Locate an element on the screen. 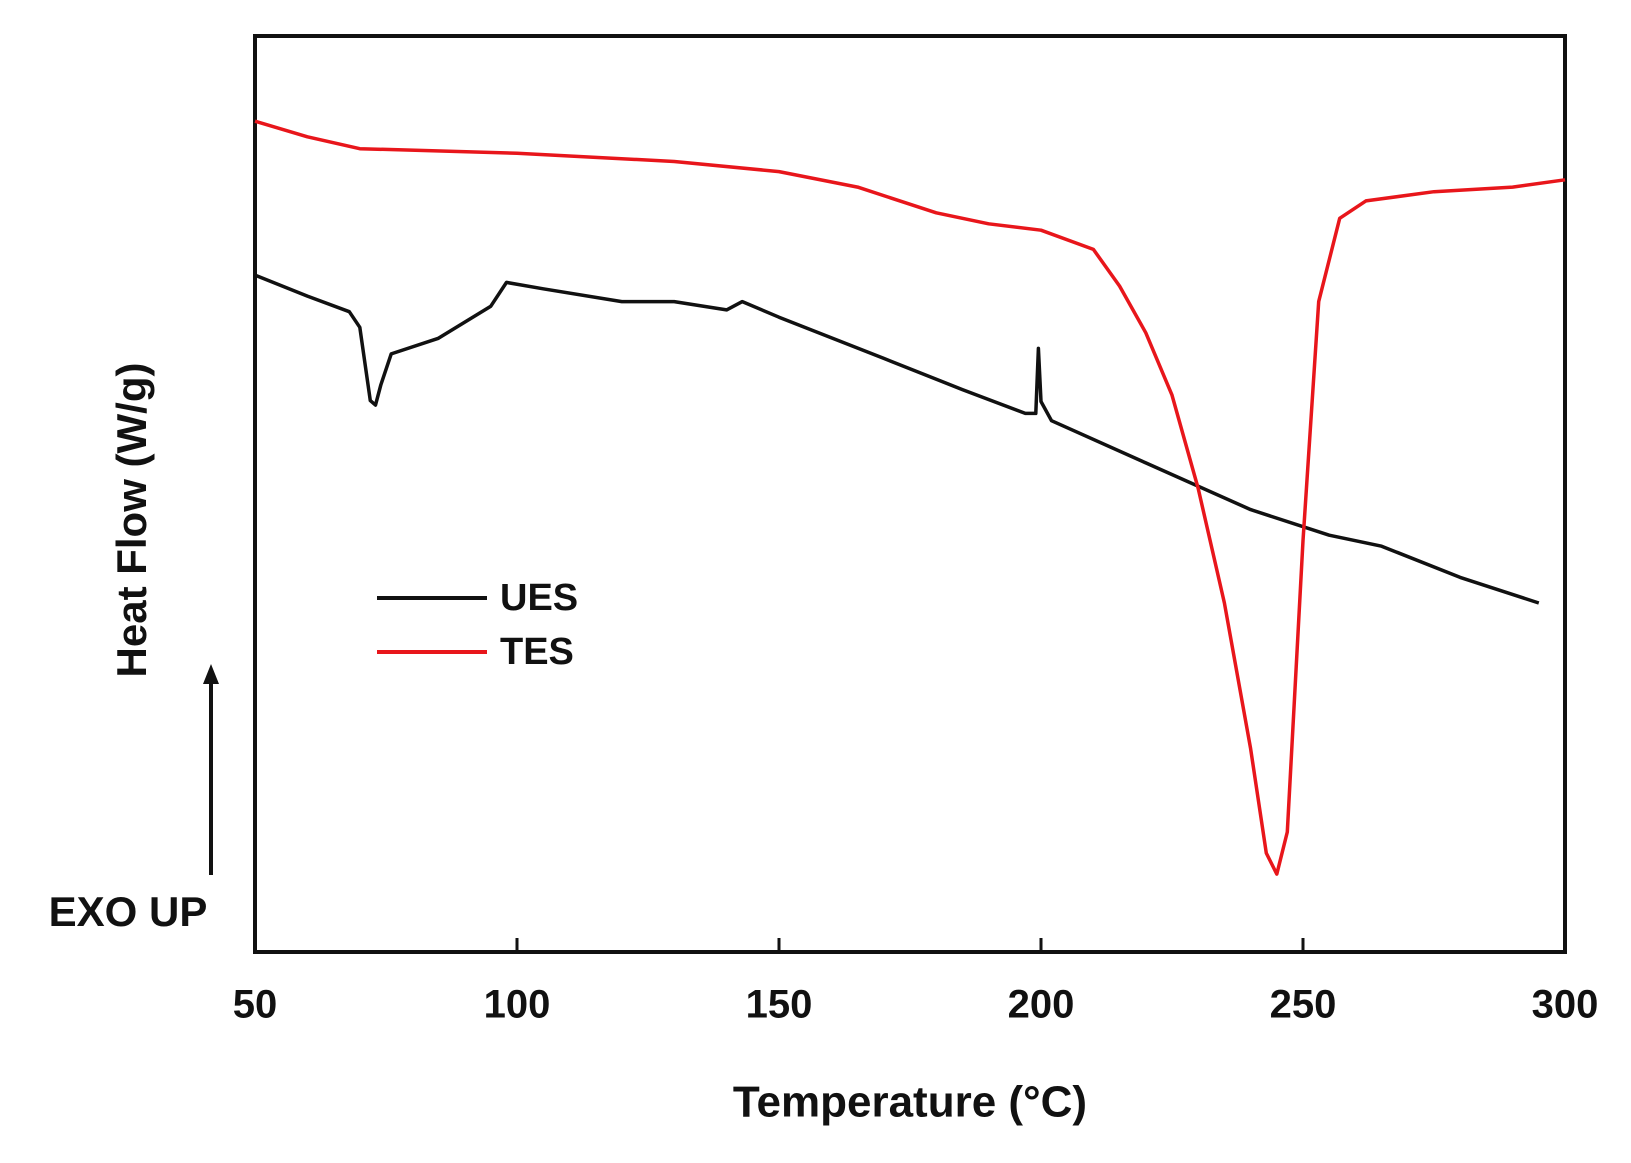  x-tick-label: 100 is located at coordinates (517, 1005).